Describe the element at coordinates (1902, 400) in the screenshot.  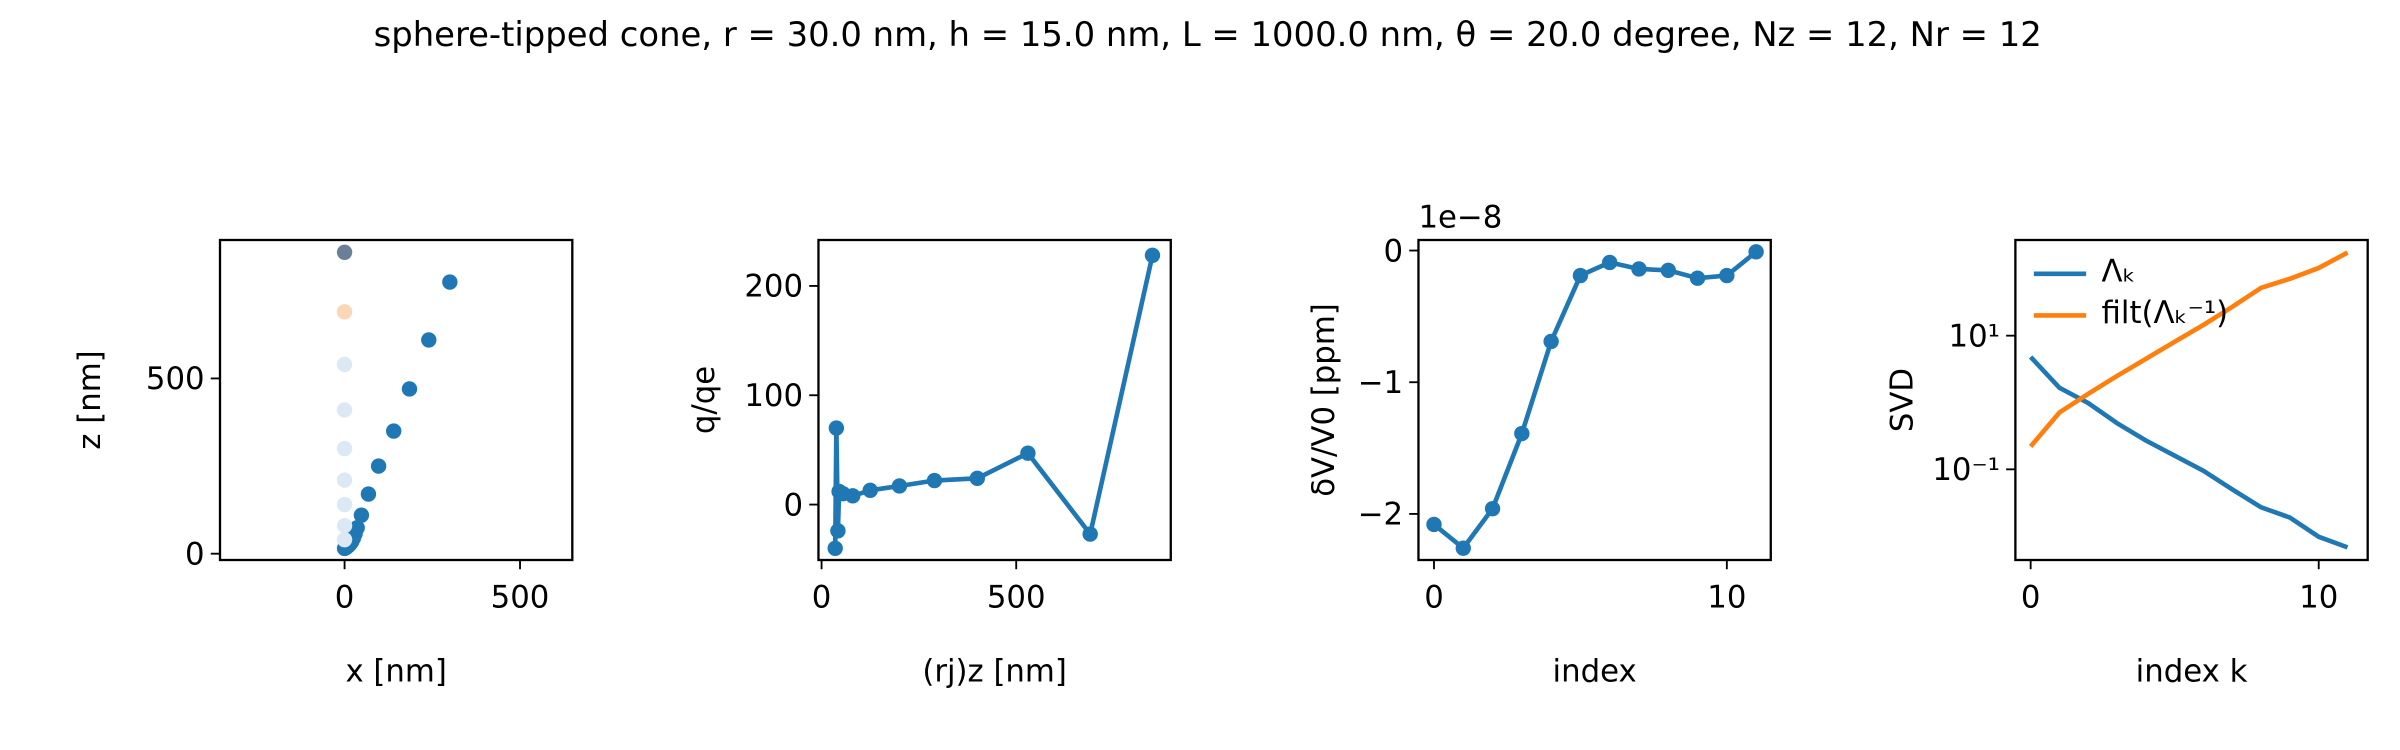
I see `y-axis-label: SVD` at that location.